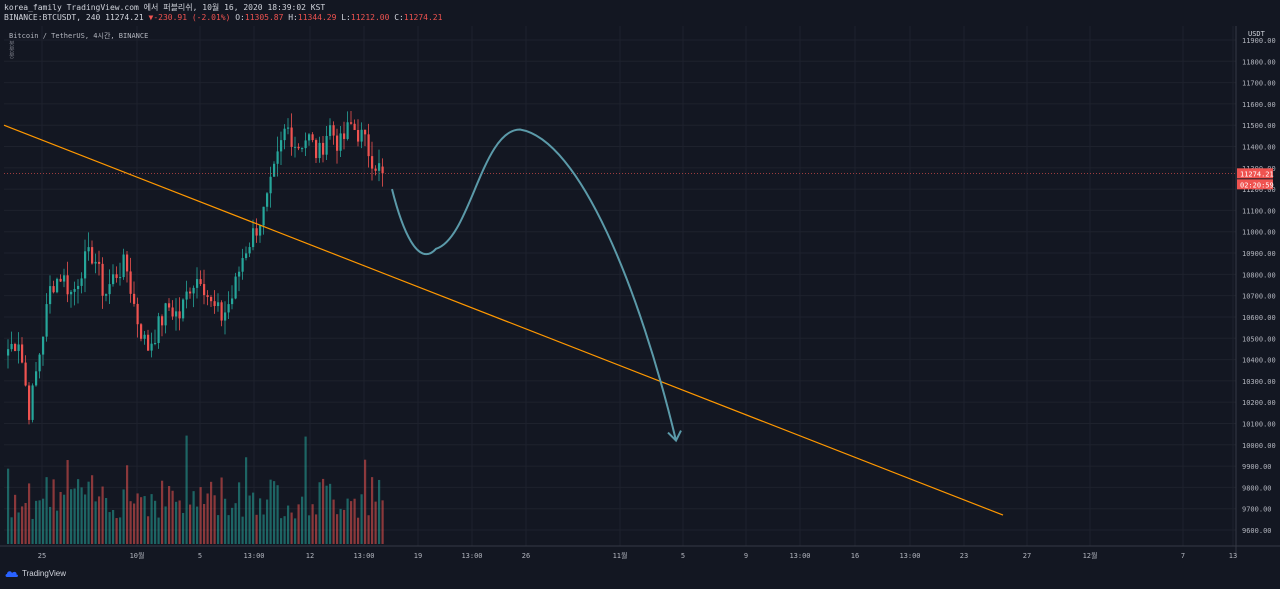  What do you see at coordinates (52, 17) in the screenshot?
I see `symbol-label: BINANCE:BTCUSDT, 240` at bounding box center [52, 17].